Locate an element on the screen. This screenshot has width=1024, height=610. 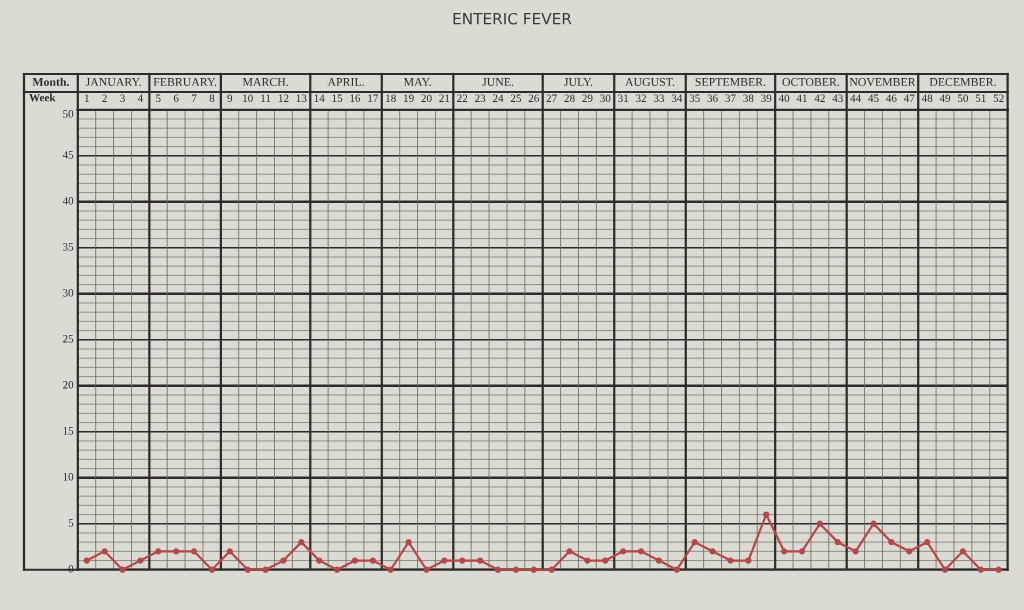
x-tick-label: 4 is located at coordinates (140, 98).